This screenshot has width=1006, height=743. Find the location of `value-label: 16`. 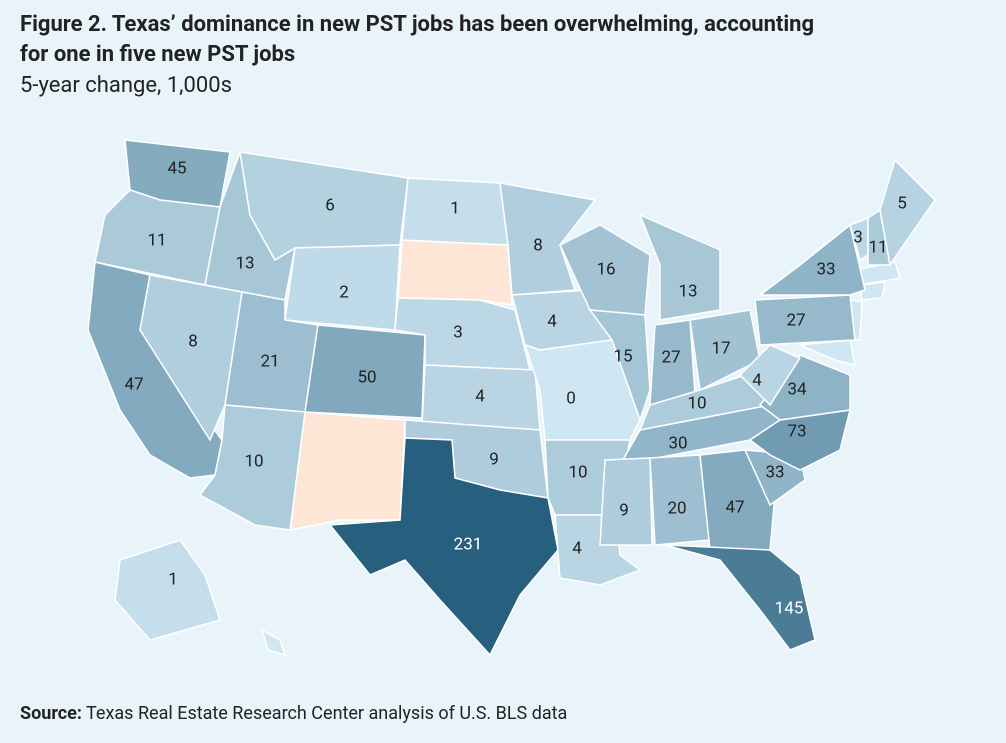

value-label: 16 is located at coordinates (605, 269).